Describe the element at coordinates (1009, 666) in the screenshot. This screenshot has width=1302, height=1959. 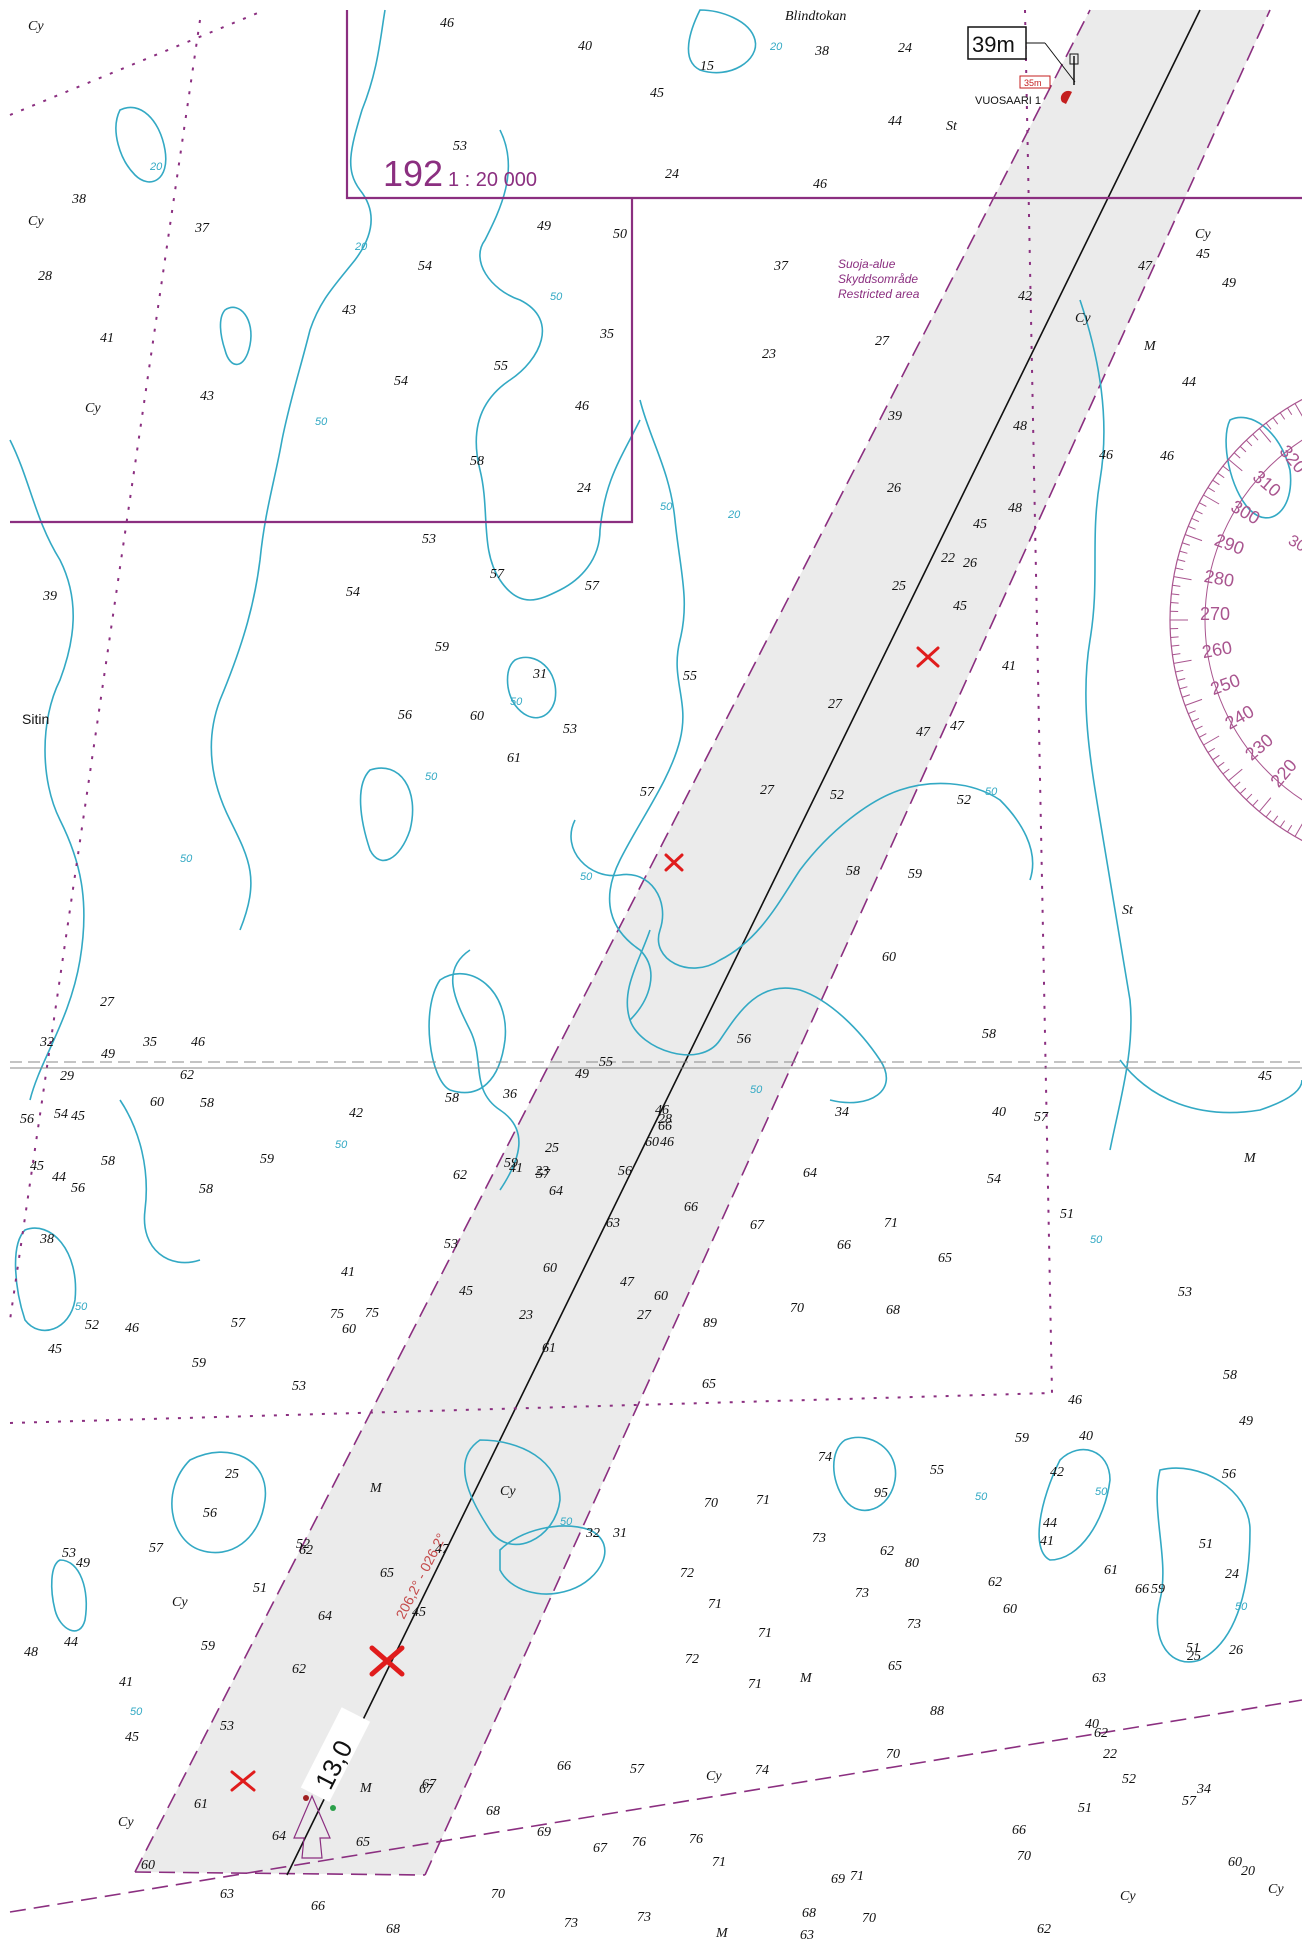
I see `depth-sounding: 41` at that location.